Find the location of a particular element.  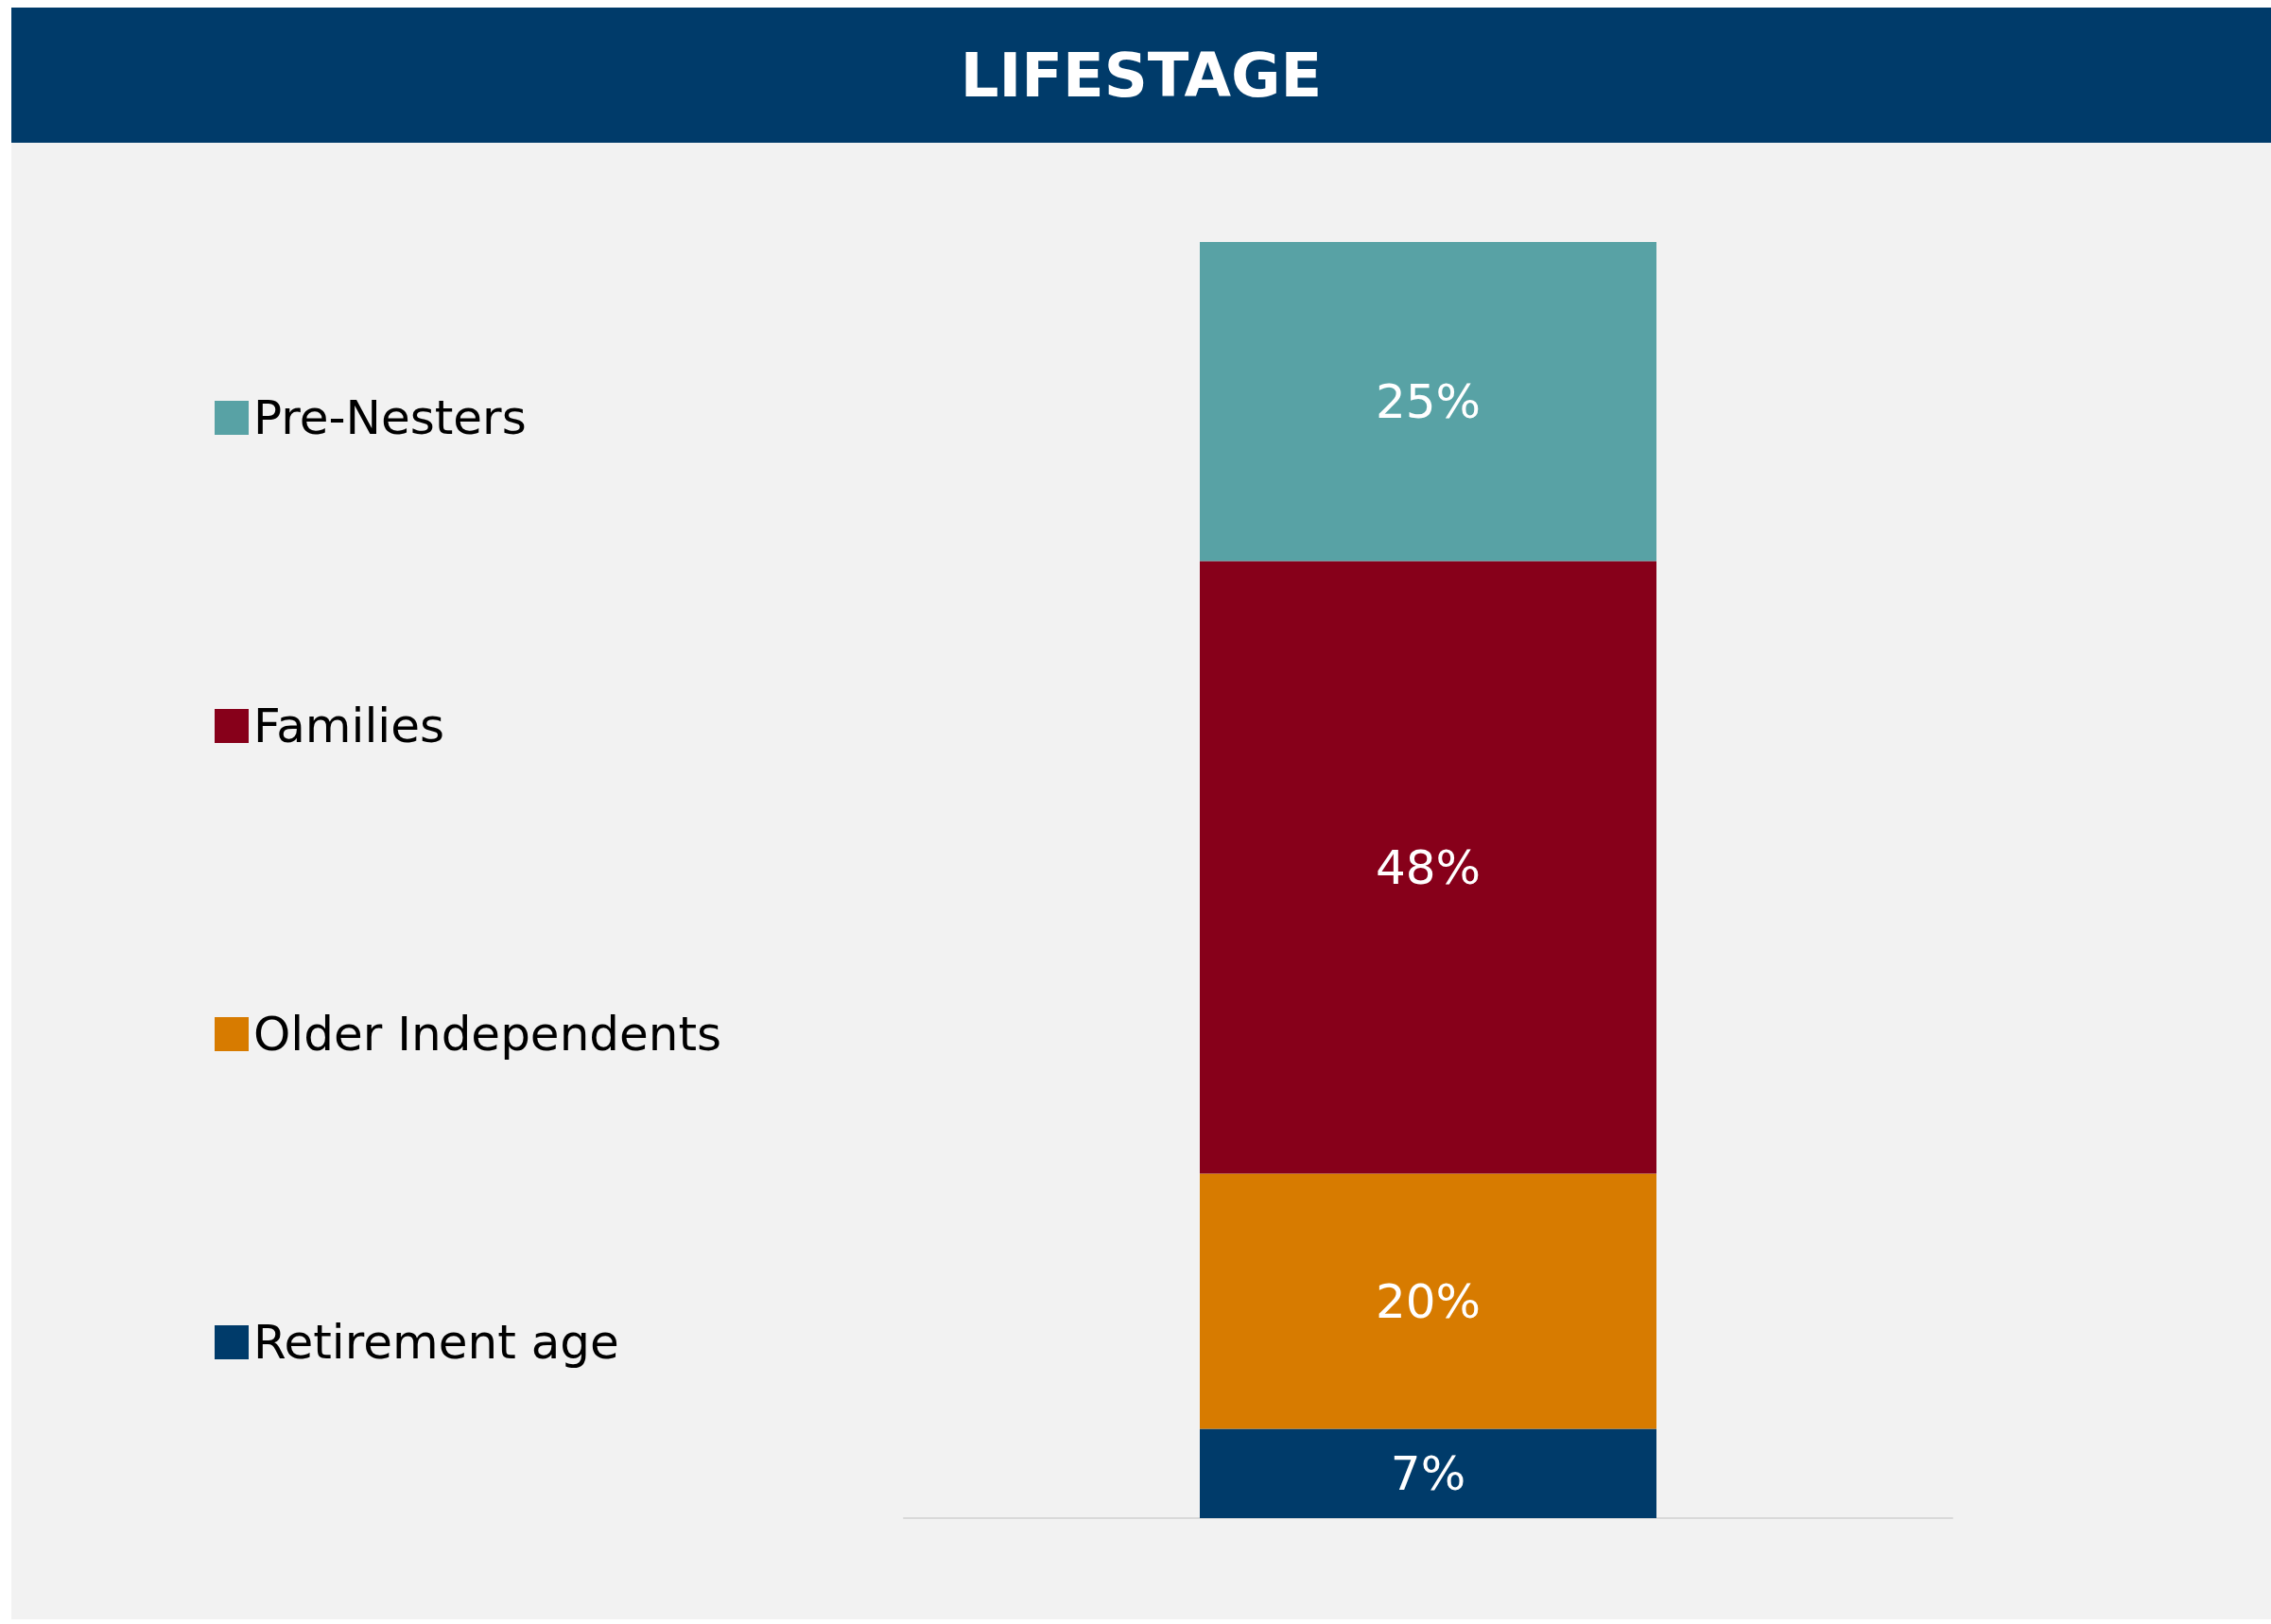

legend-label: Pre-Nesters is located at coordinates (390, 417).